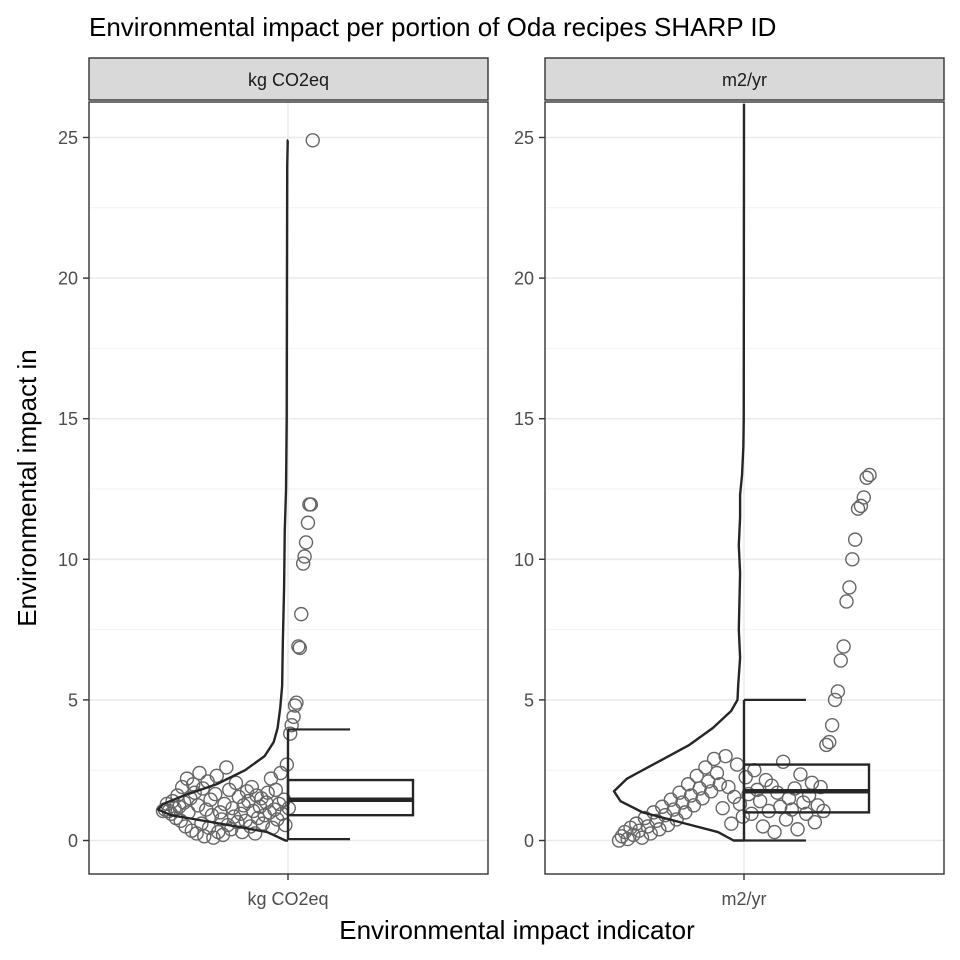 The height and width of the screenshot is (960, 960). Describe the element at coordinates (806, 788) in the screenshot. I see `box-iqr` at that location.